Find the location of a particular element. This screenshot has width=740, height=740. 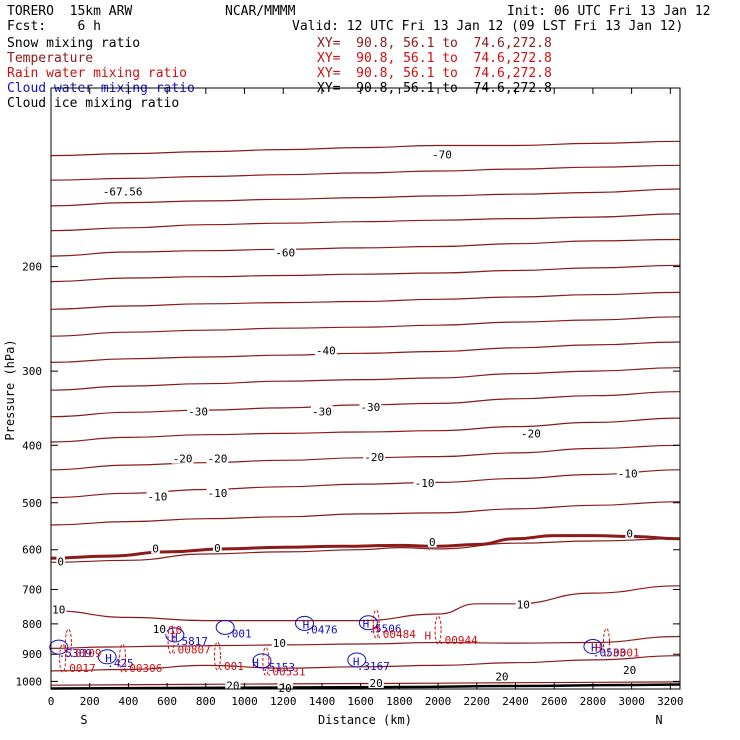

y-tick-label-6: 800 is located at coordinates (32, 624).